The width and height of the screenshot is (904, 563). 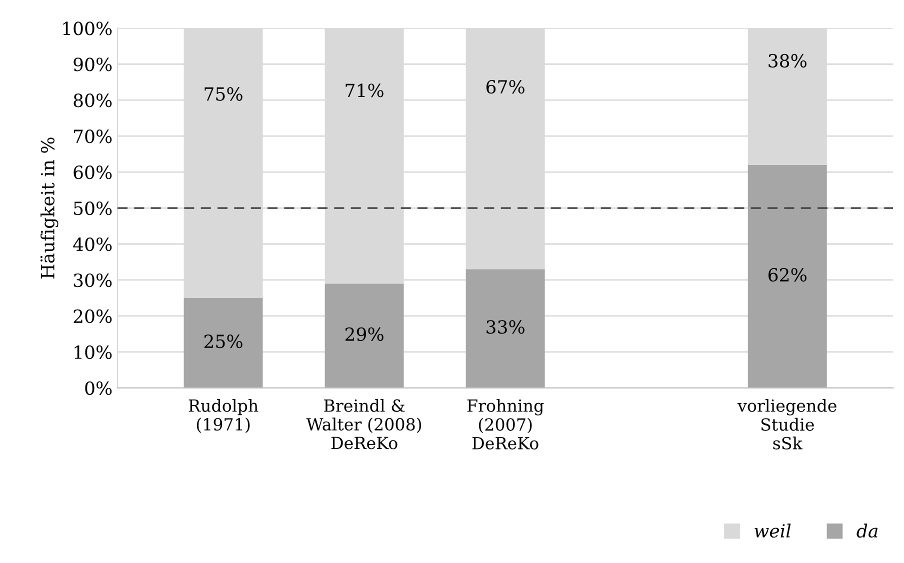 I want to click on x-tick-label: vorliegende Studie sSk, so click(x=786, y=424).